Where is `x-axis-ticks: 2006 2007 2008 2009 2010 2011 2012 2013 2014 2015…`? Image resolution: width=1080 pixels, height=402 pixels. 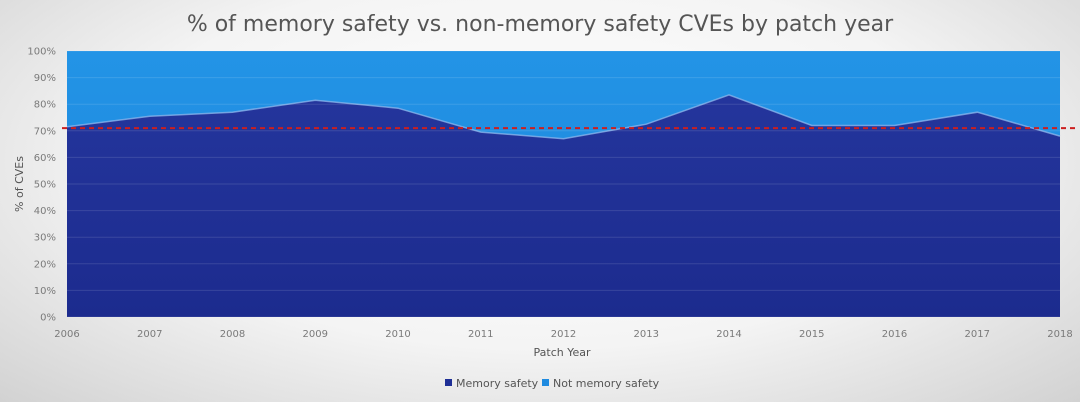
x-axis-ticks: 2006 2007 2008 2009 2010 2011 2012 2013 2014 2015… is located at coordinates (563, 334).